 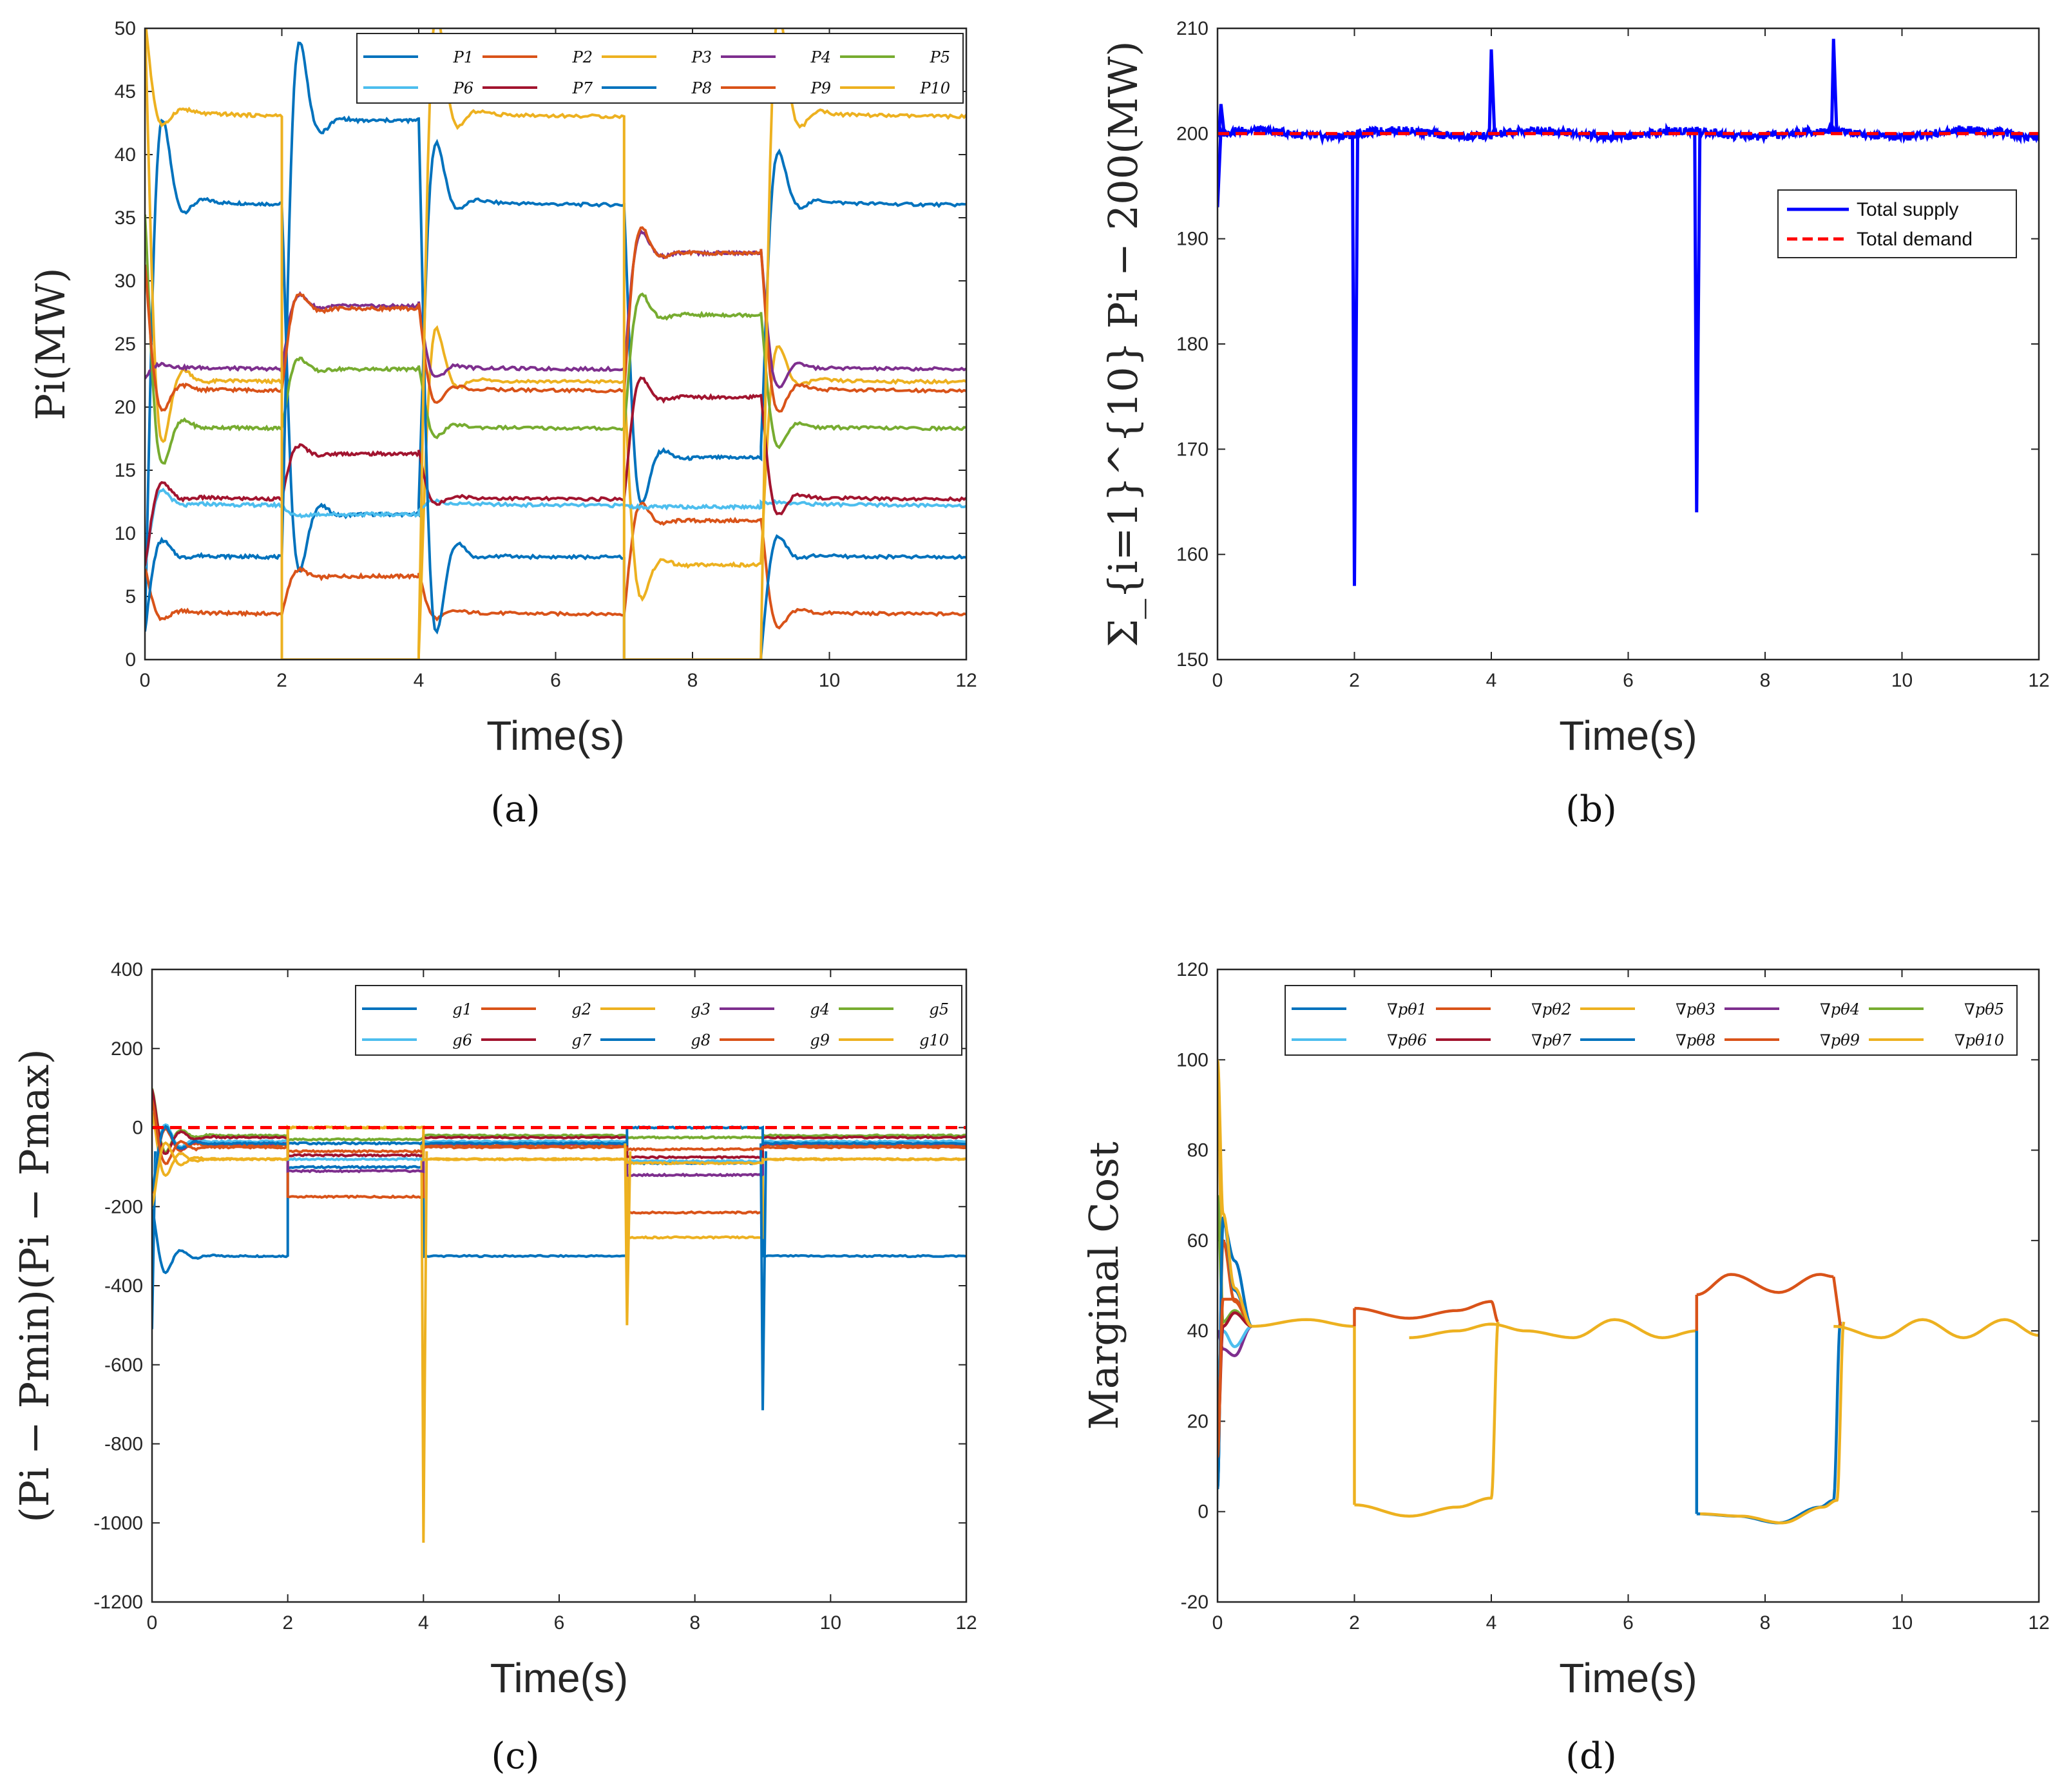 What do you see at coordinates (124, 1445) in the screenshot?
I see `y-tick-label: -800` at bounding box center [124, 1445].